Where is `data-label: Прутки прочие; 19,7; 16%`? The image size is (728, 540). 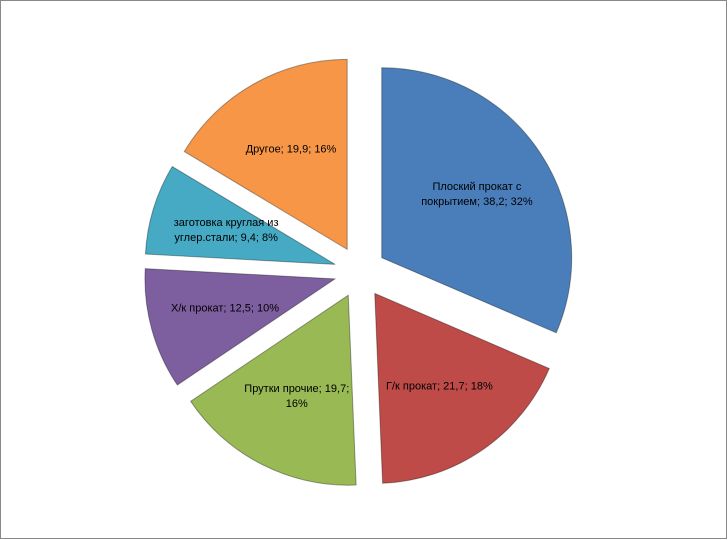 data-label: Прутки прочие; 19,7; 16% is located at coordinates (297, 396).